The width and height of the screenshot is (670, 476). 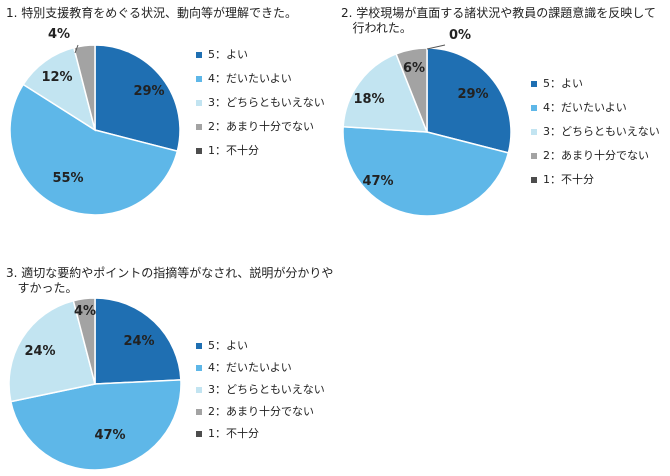 I want to click on chart-title-1: 1. 特別支援教育をめぐる状況、動向等が理解できた。, so click(x=152, y=13).